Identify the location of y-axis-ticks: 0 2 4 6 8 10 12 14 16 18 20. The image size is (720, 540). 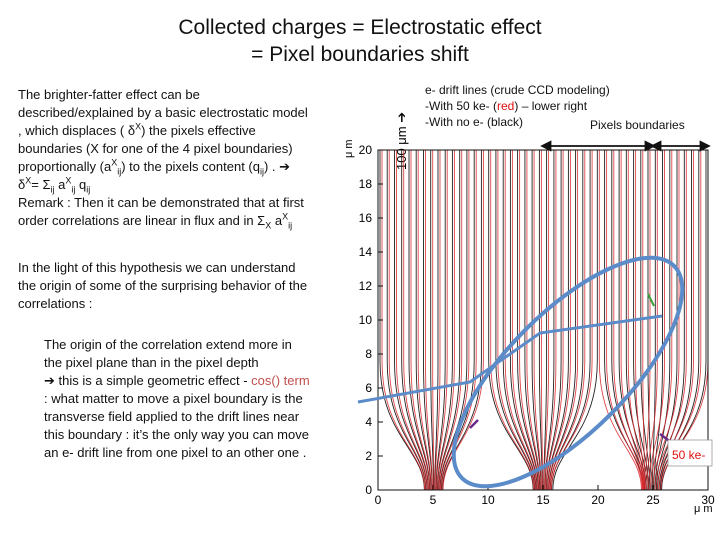
(371, 320).